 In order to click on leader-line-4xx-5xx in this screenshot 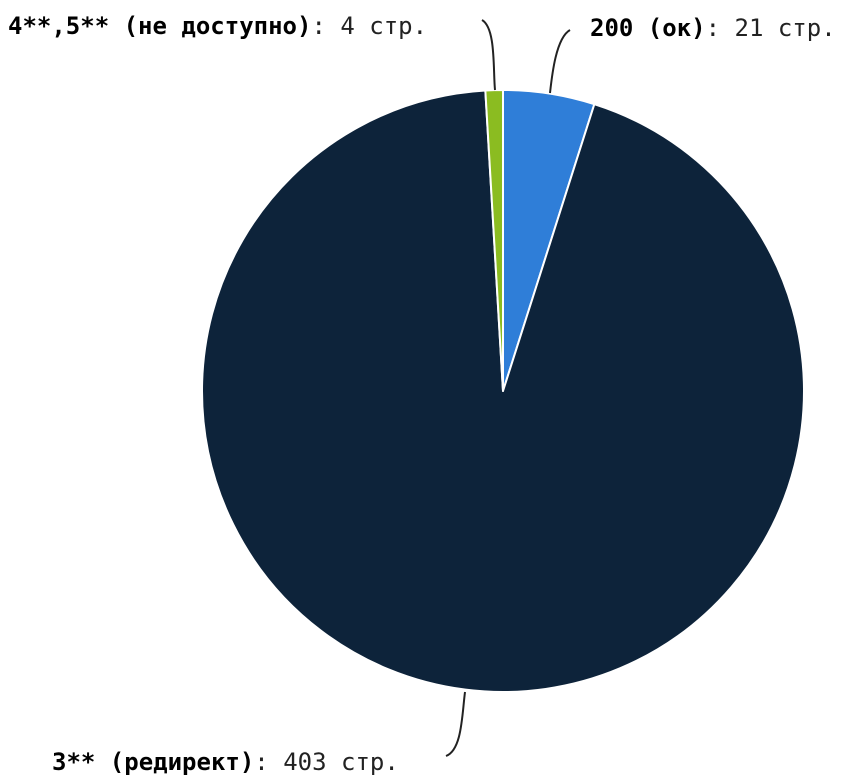, I will do `click(488, 55)`.